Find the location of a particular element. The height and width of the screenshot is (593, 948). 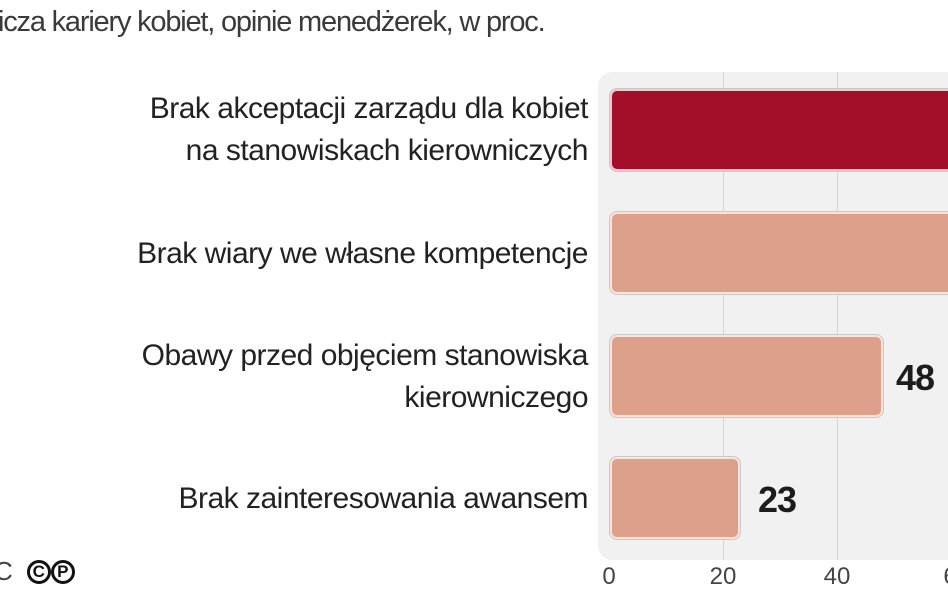

x-tick-40: 40 is located at coordinates (837, 576).